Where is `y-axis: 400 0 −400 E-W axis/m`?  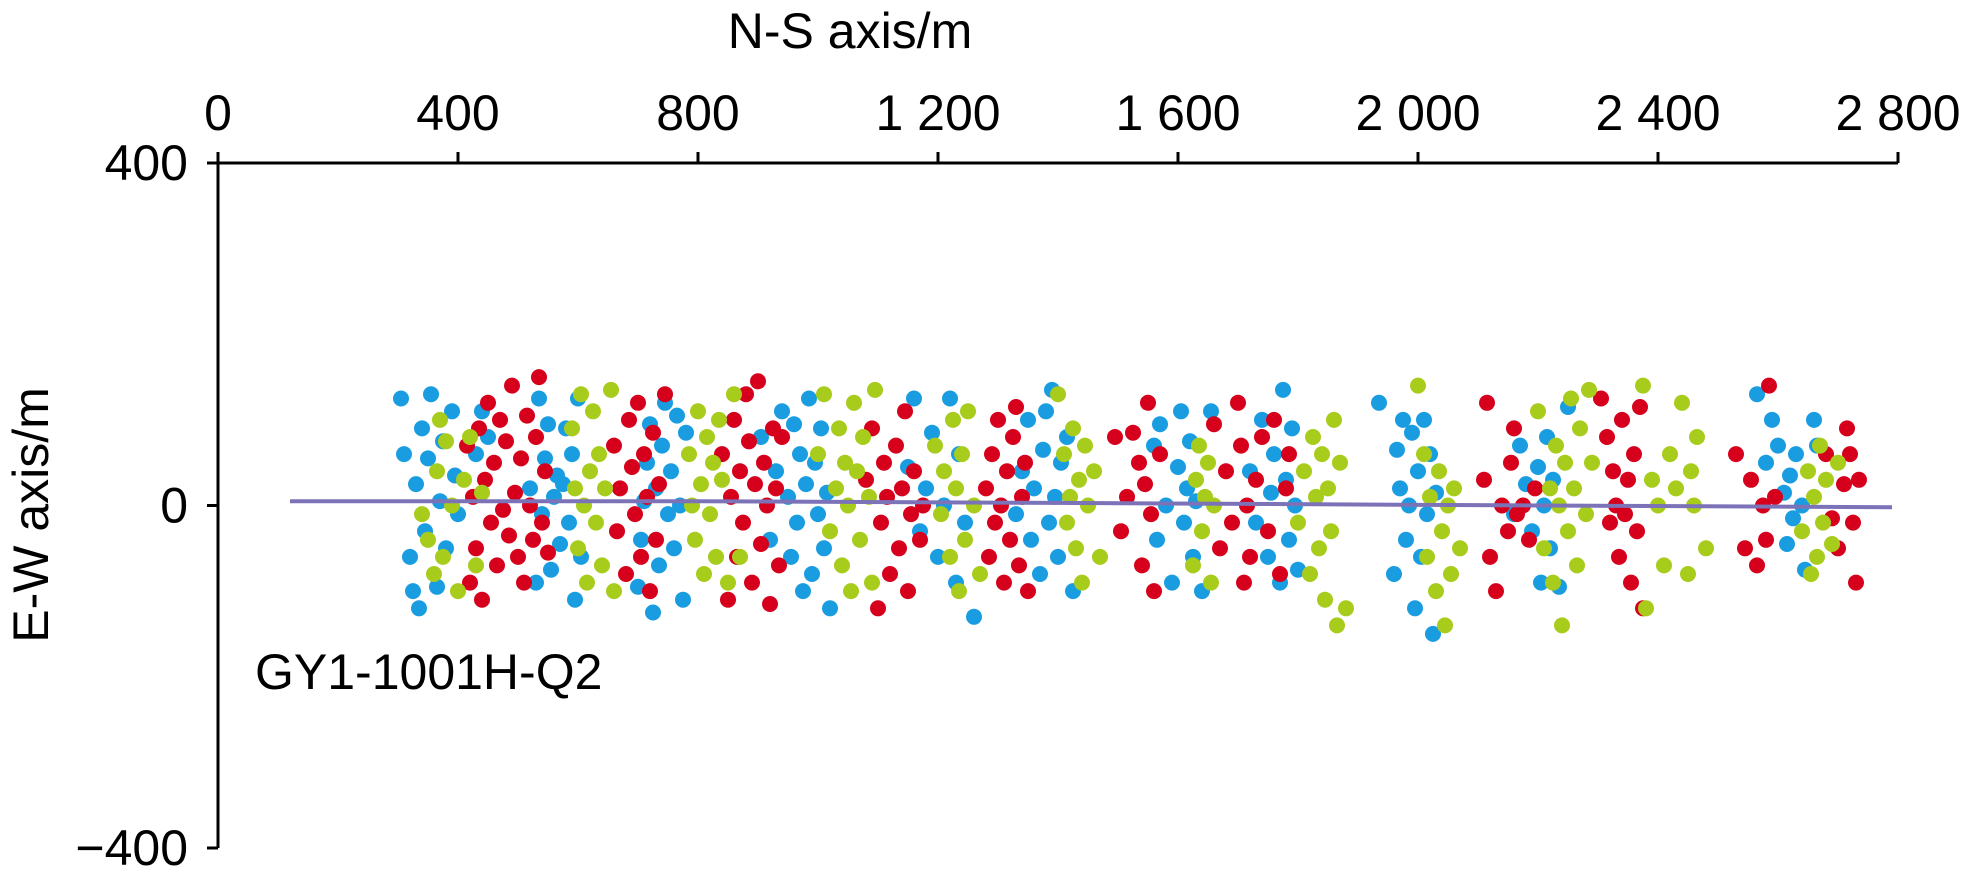
y-axis: 400 0 −400 E-W axis/m is located at coordinates (111, 505).